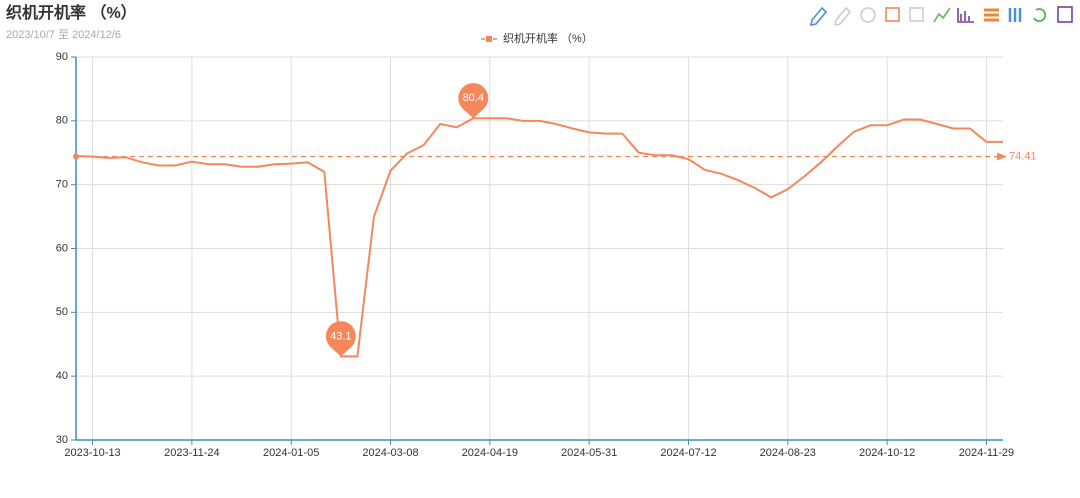  Describe the element at coordinates (62, 312) in the screenshot. I see `y-tick-label: 50` at that location.